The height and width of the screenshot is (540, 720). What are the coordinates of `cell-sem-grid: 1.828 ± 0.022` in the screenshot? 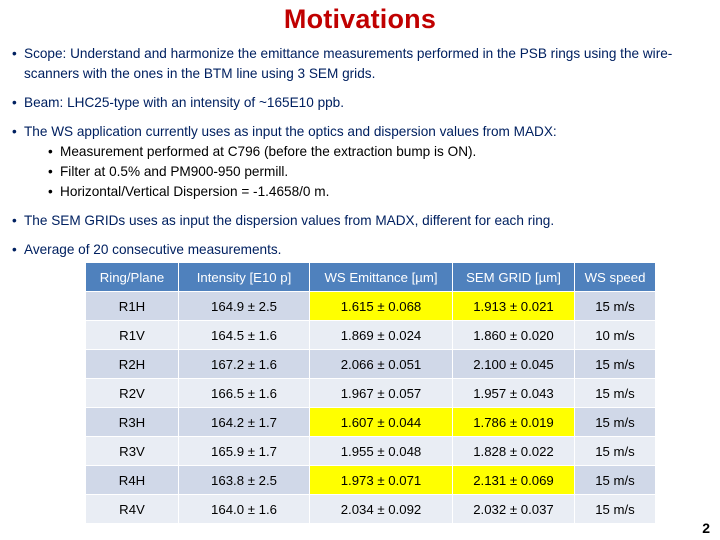 It's located at (513, 451).